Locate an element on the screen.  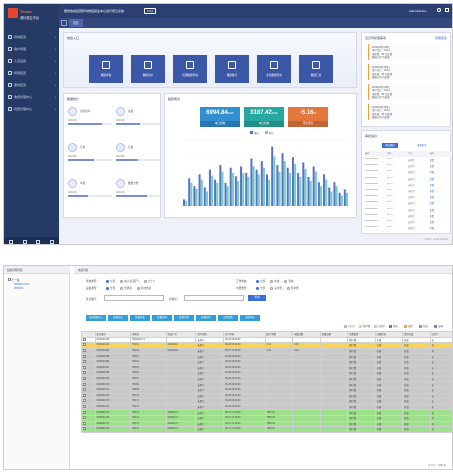
tree-child: 0050505 is located at coordinates (19, 288).